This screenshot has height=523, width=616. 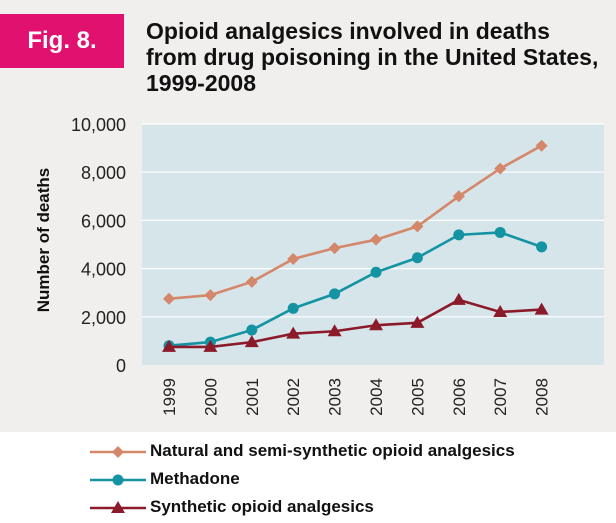 What do you see at coordinates (252, 397) in the screenshot?
I see `x-tick-label: 2001` at bounding box center [252, 397].